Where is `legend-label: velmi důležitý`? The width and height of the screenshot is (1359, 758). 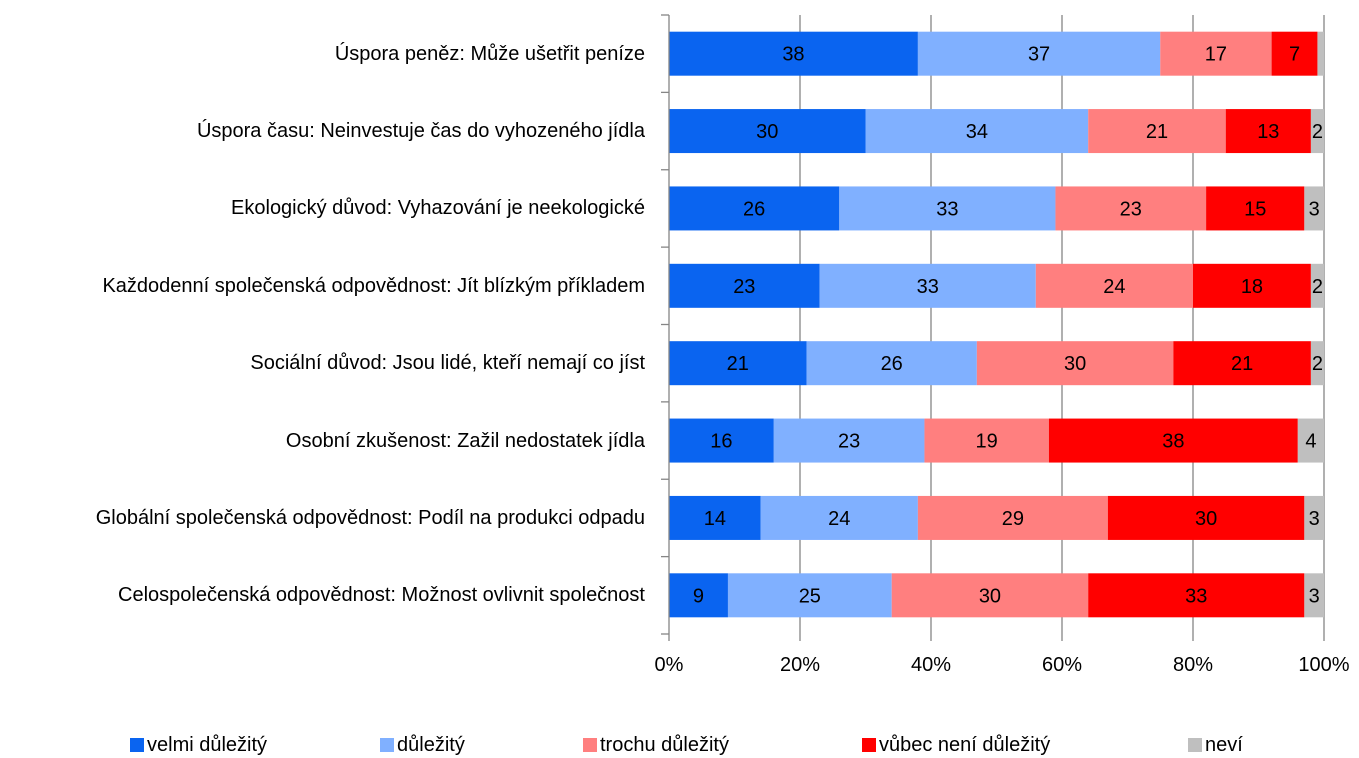
legend-label: velmi důležitý is located at coordinates (207, 745).